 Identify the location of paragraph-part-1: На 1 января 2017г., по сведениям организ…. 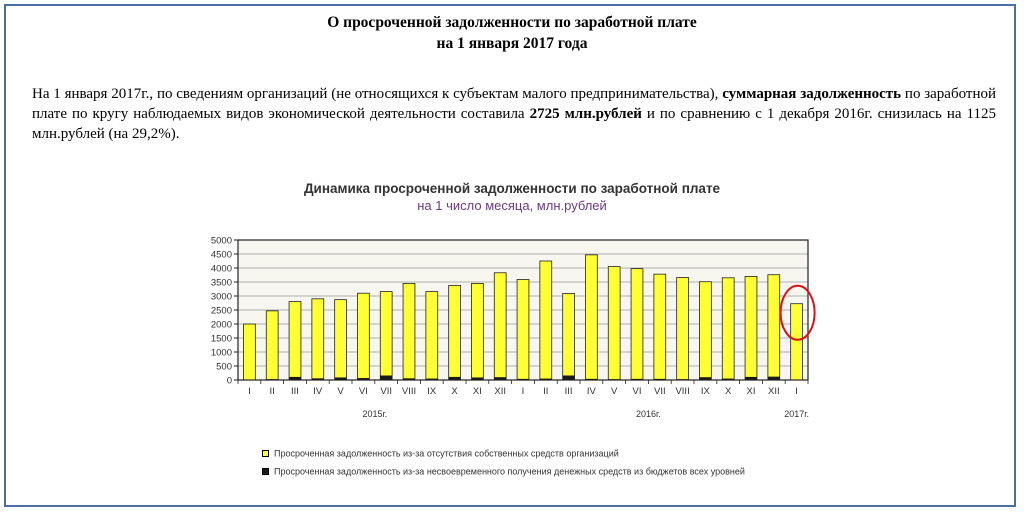
(377, 94).